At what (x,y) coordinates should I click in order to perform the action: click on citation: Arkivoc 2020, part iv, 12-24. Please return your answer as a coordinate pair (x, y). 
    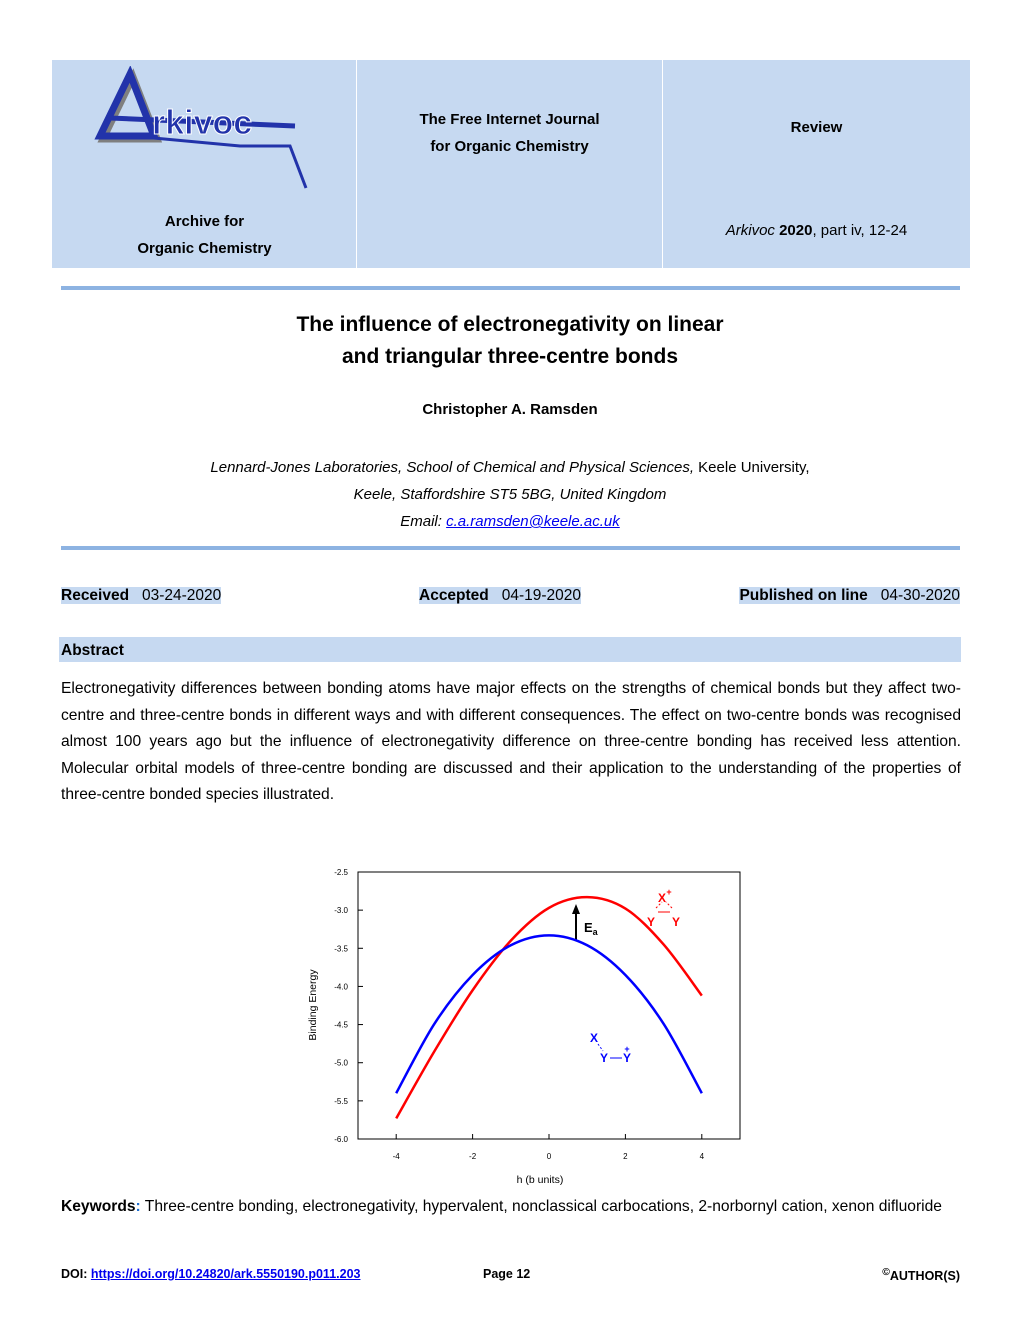
    Looking at the image, I should click on (816, 230).